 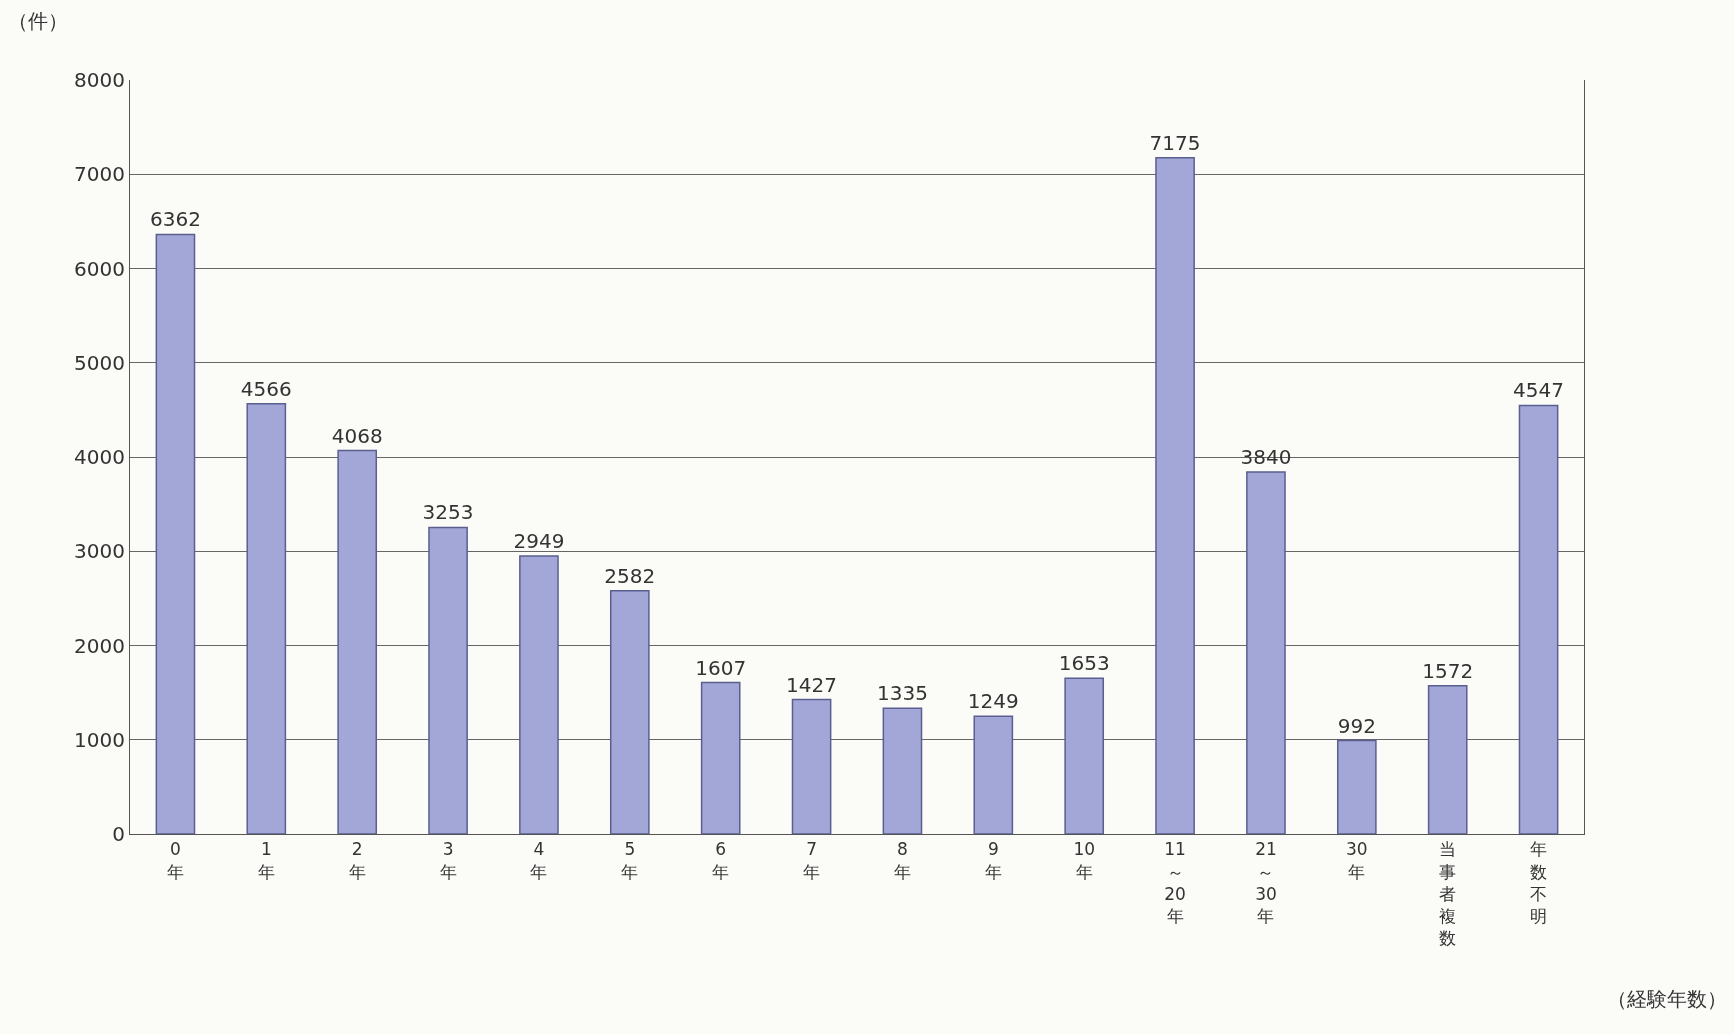 What do you see at coordinates (1356, 725) in the screenshot?
I see `data-label: 992` at bounding box center [1356, 725].